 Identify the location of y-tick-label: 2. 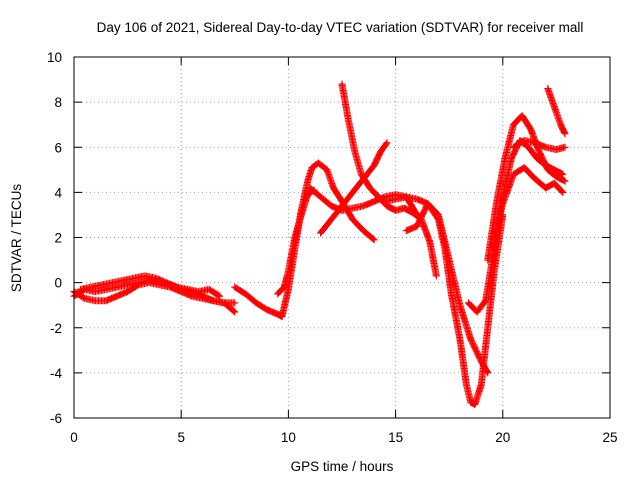
(58, 238).